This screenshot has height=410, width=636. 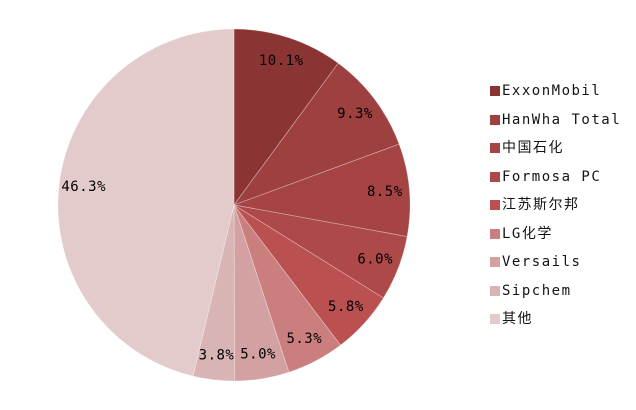 What do you see at coordinates (385, 192) in the screenshot?
I see `pie-value-label-中国石化: 8.5%` at bounding box center [385, 192].